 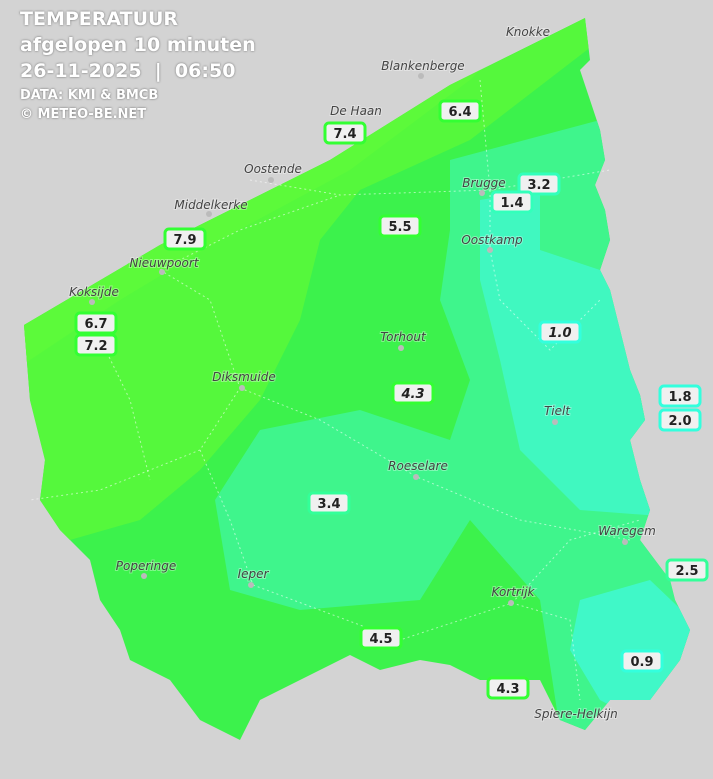 What do you see at coordinates (254, 574) in the screenshot?
I see `city-label: Ieper` at bounding box center [254, 574].